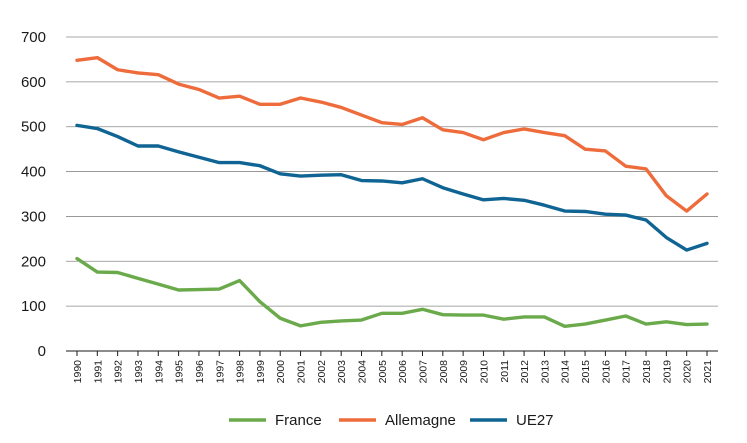  I want to click on x-tick-label: 2004, so click(363, 372).